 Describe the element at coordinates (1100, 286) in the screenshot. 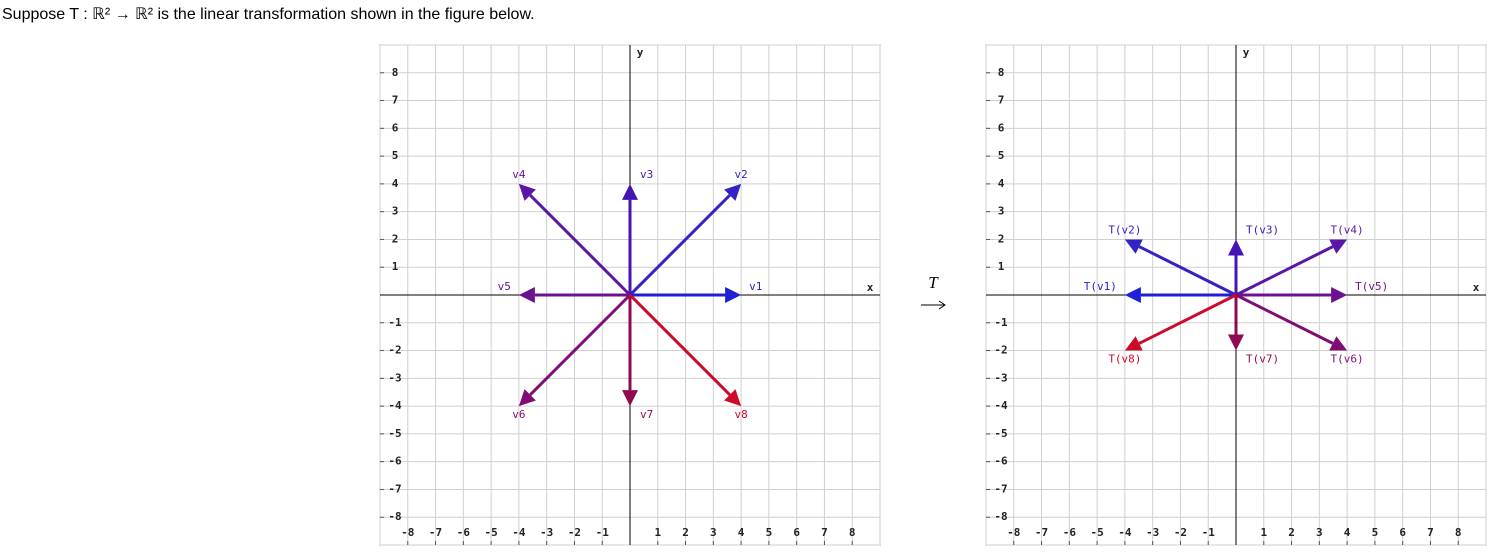

I see `vector-label: T(v1)` at that location.